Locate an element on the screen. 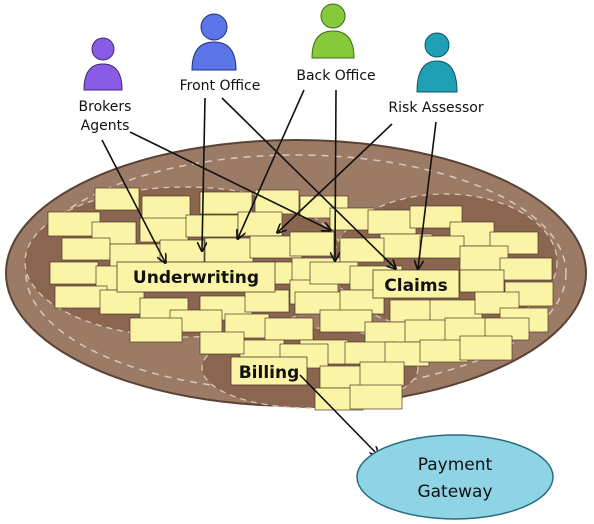  arrow-back-underwriting is located at coordinates (271, 163).